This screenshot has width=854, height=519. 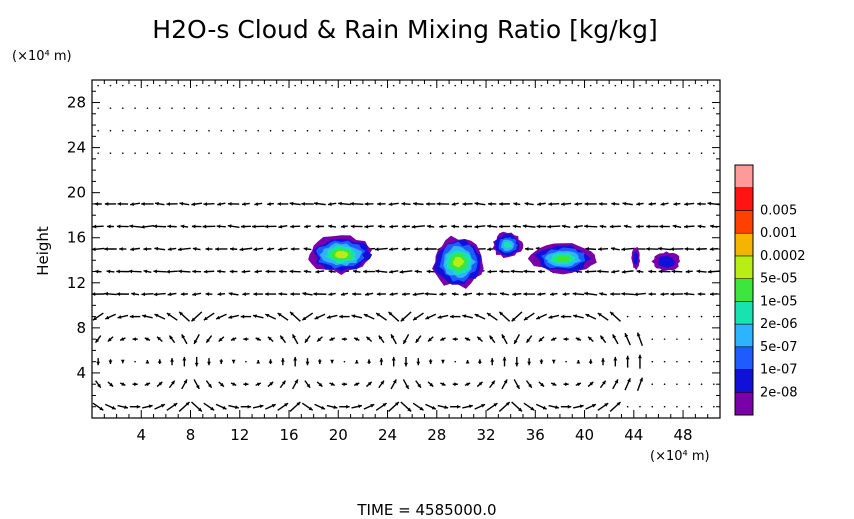 I want to click on x-tick-label: 44, so click(x=633, y=435).